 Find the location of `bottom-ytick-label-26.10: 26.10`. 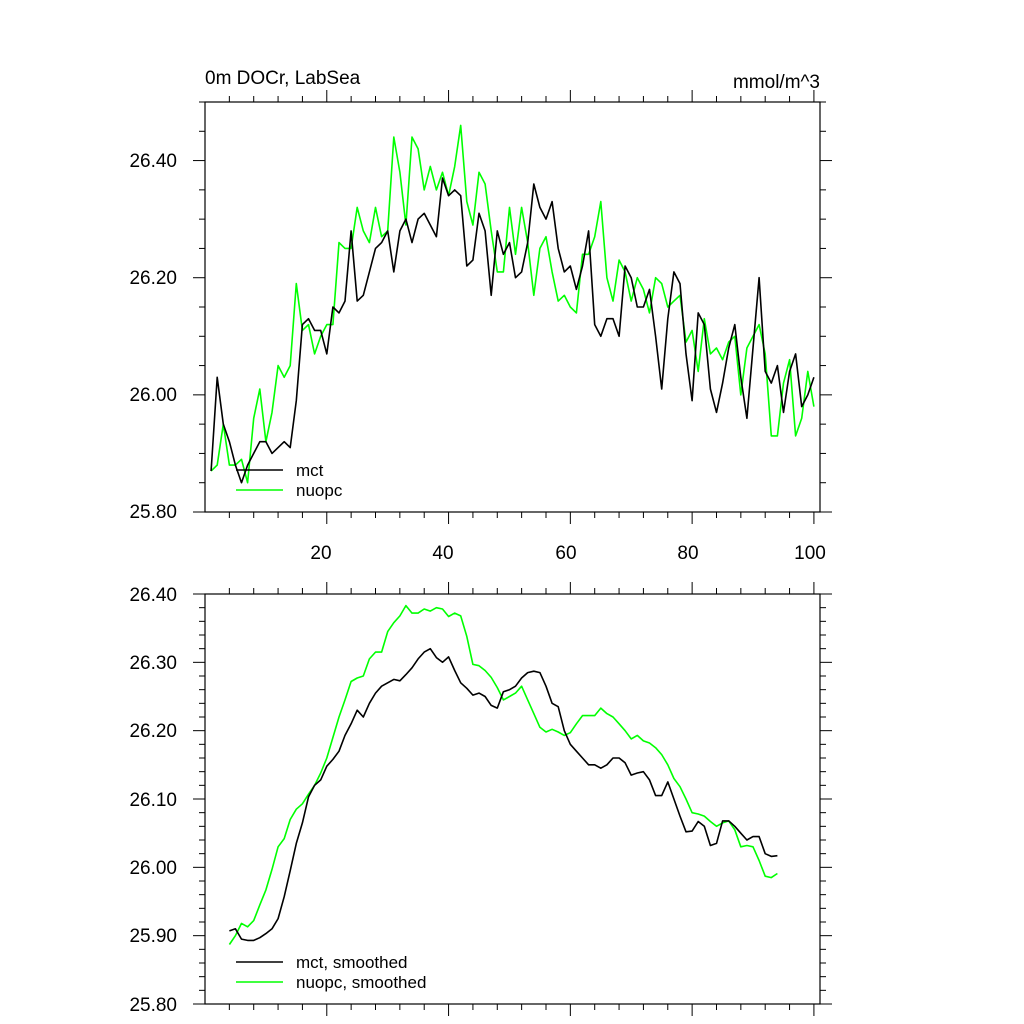

bottom-ytick-label-26.10: 26.10 is located at coordinates (153, 800).